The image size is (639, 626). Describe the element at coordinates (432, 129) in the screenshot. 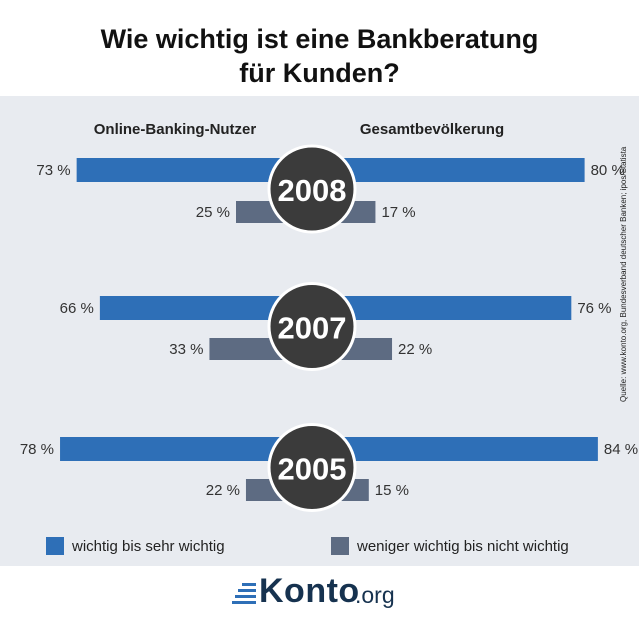

I see `group-label-gesamt: Gesamtbevölkerung` at that location.